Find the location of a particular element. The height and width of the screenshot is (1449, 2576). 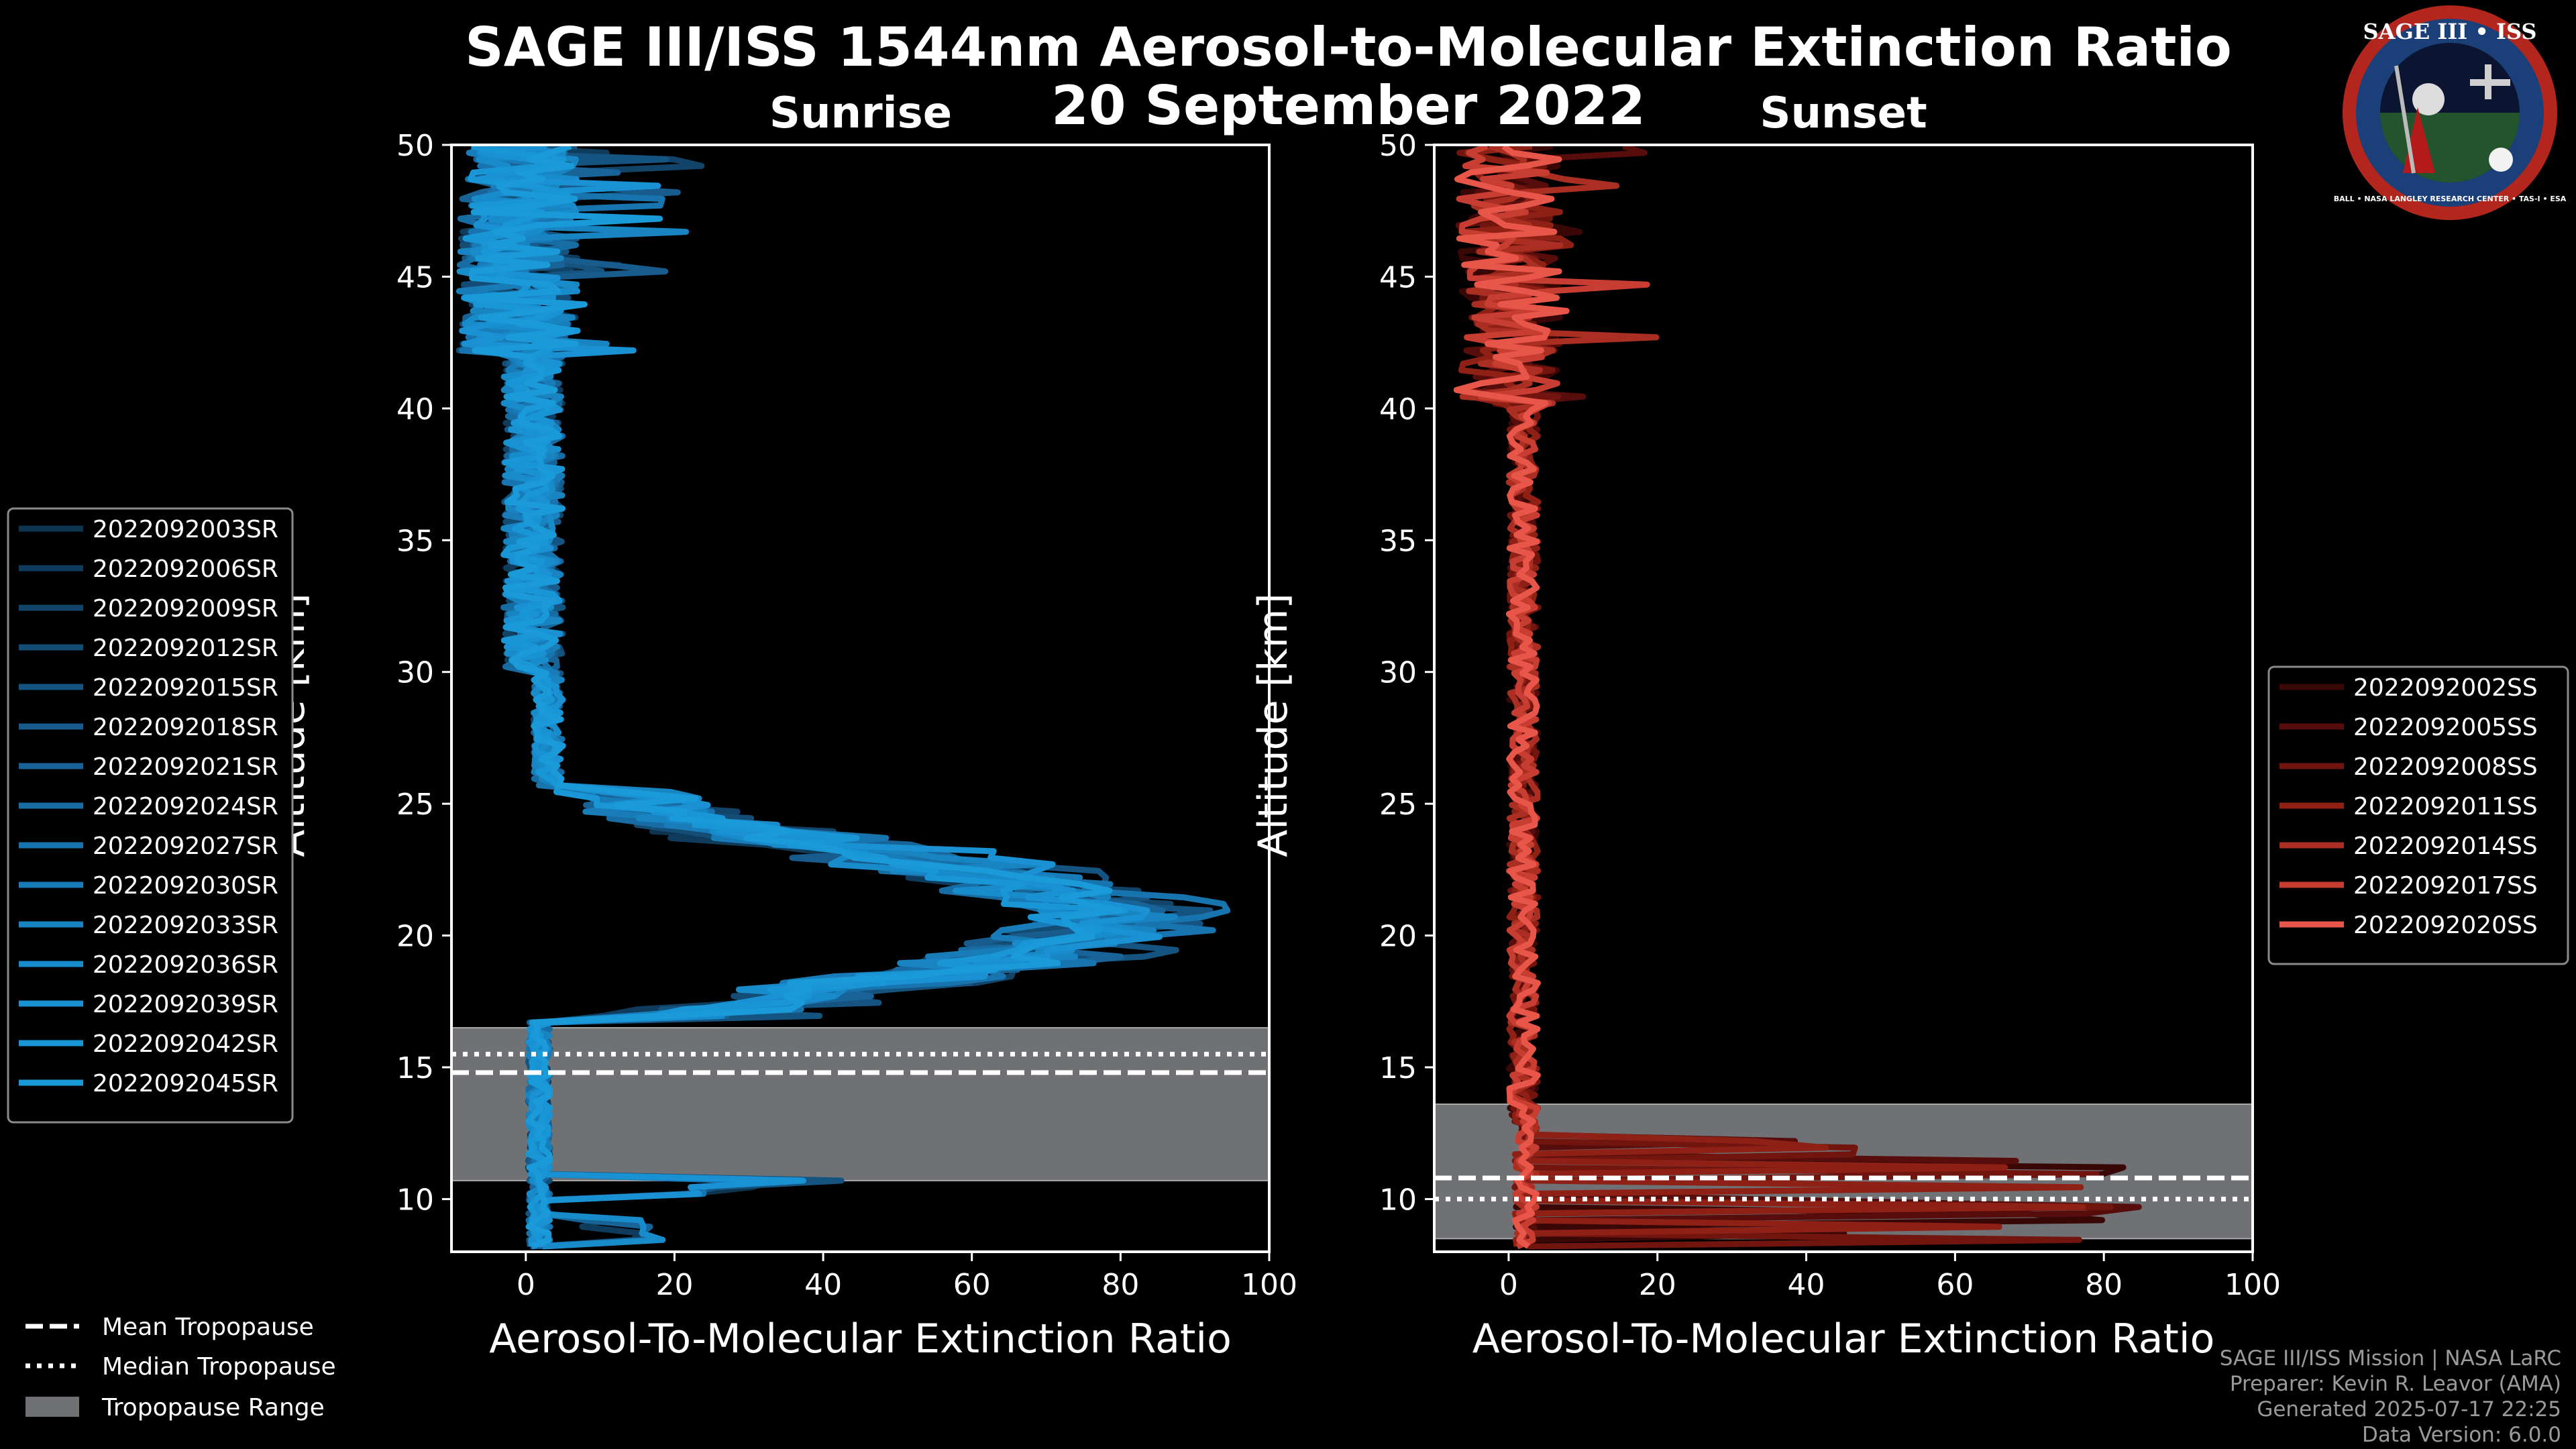

legend-label: 2022092008SS is located at coordinates (2445, 767).